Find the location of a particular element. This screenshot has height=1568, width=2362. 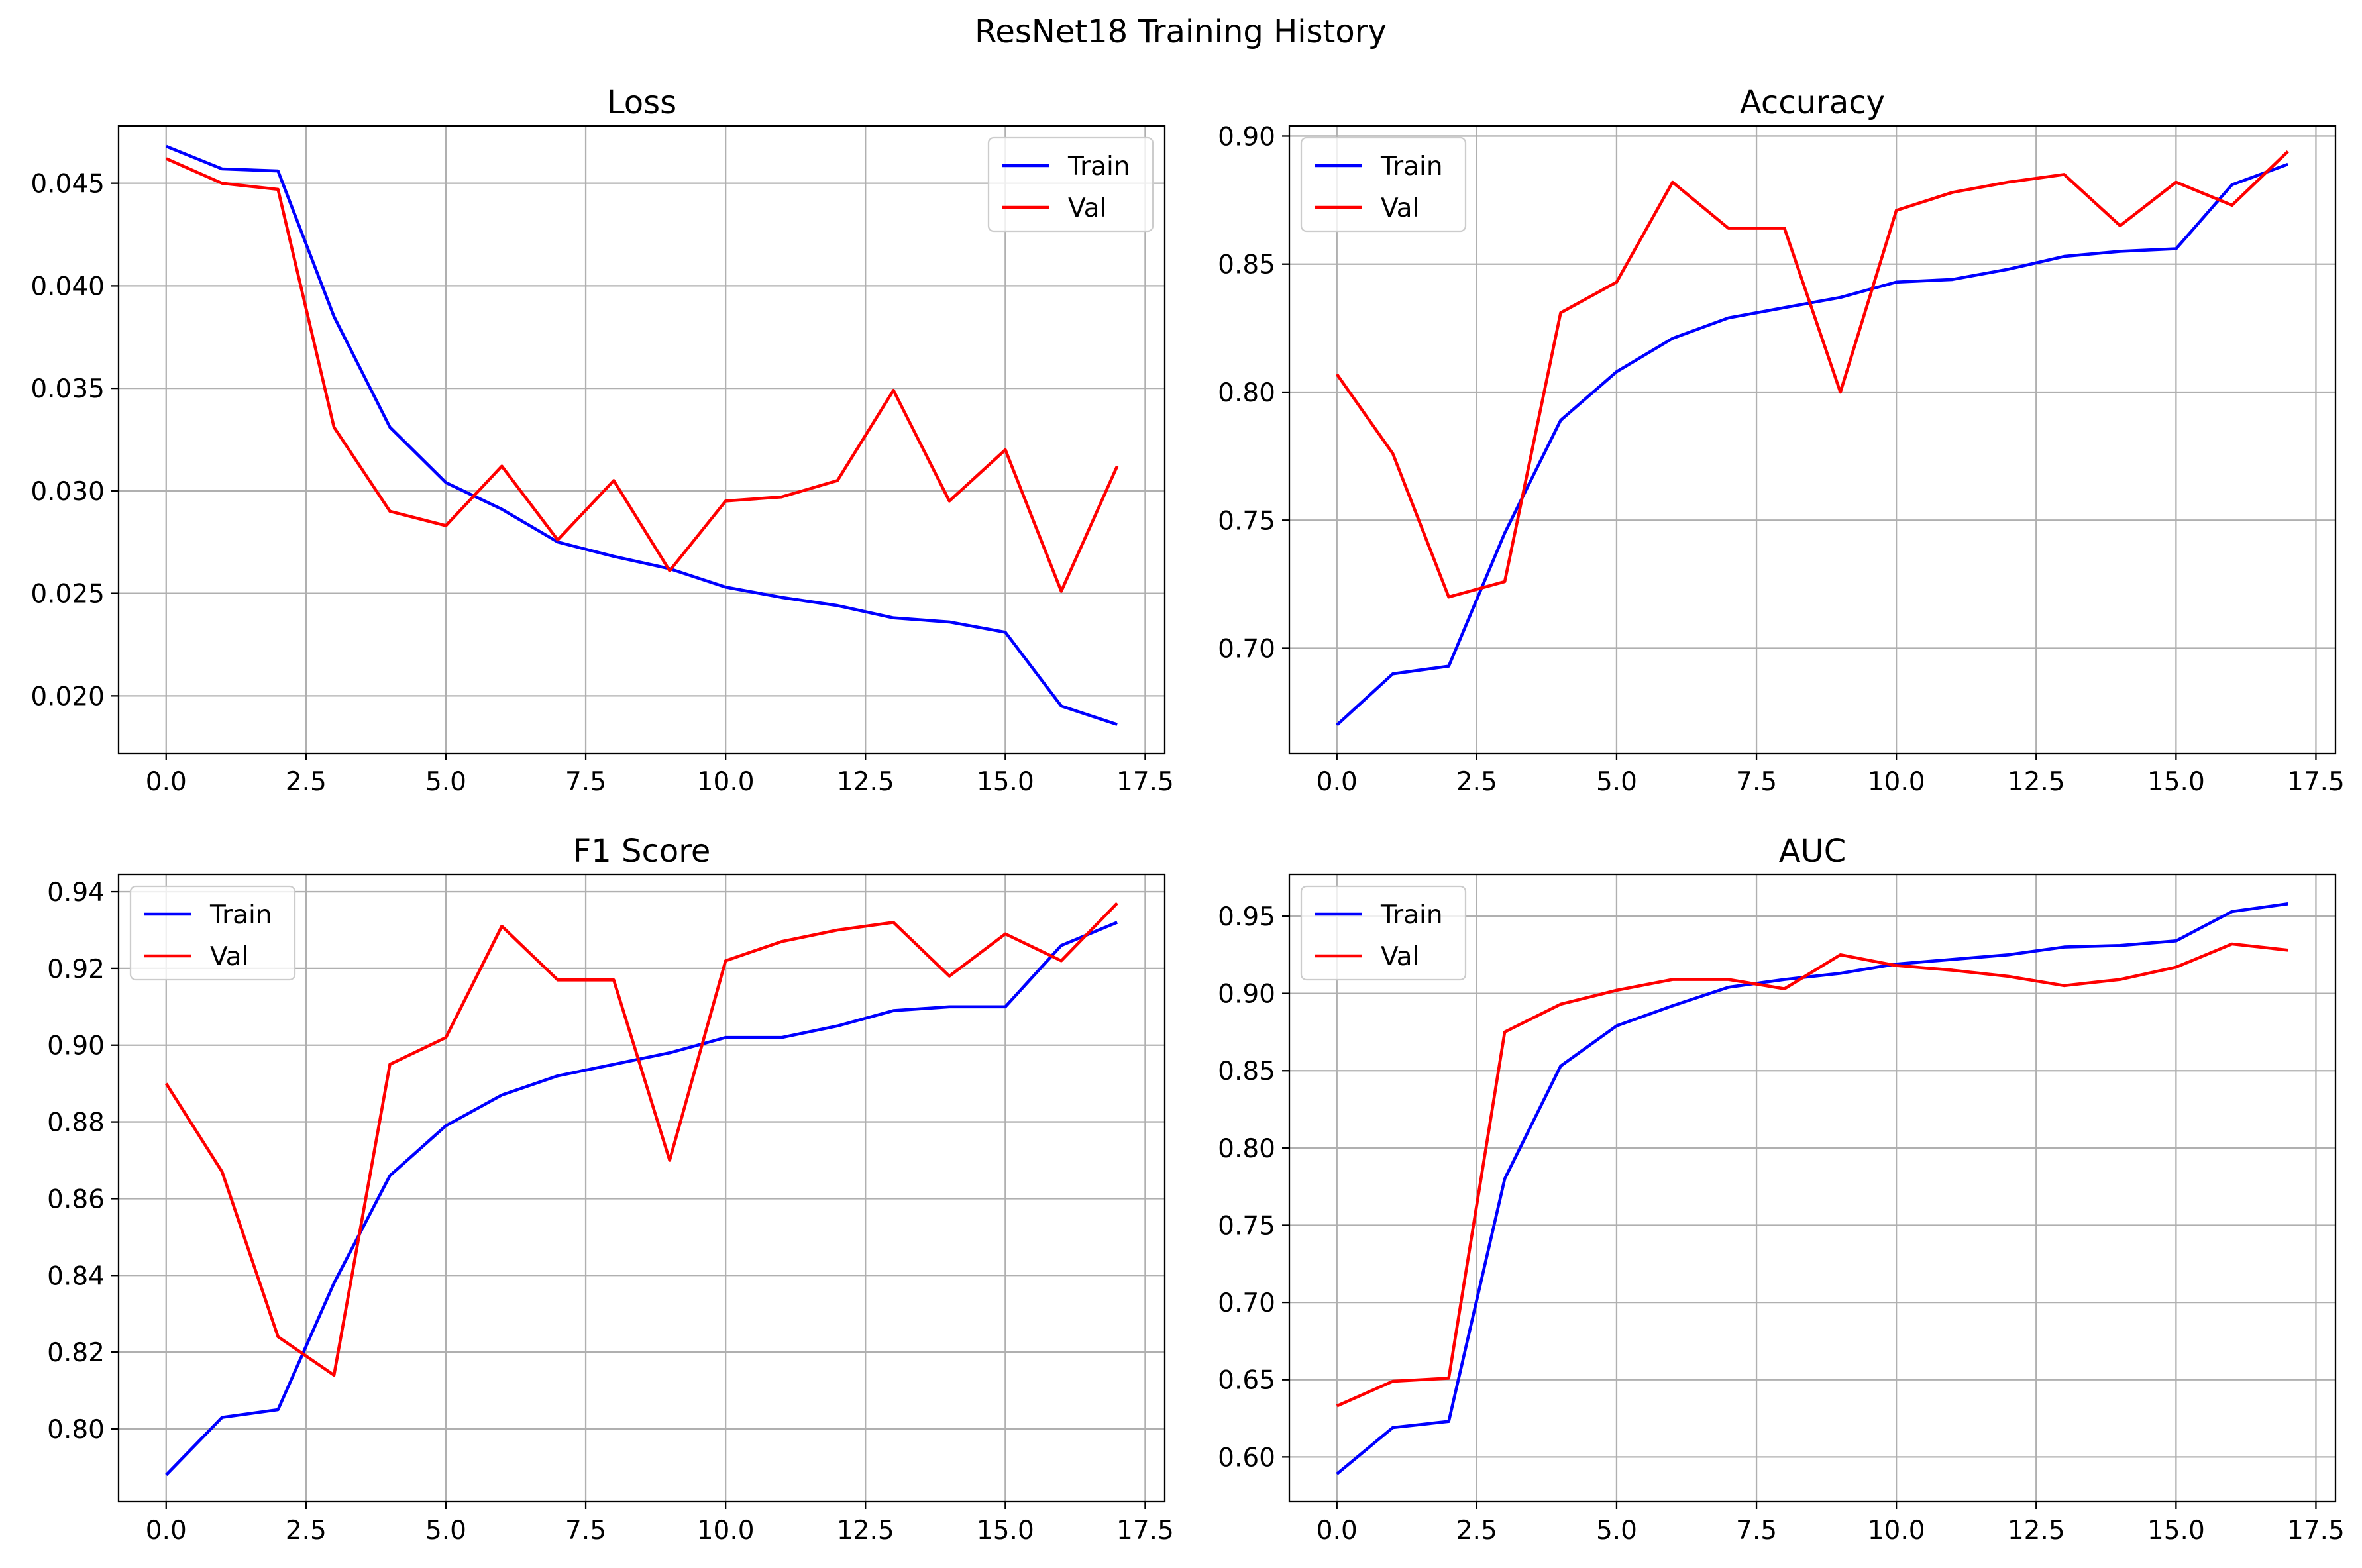

y-tick-label: 0.035 is located at coordinates (67, 389).